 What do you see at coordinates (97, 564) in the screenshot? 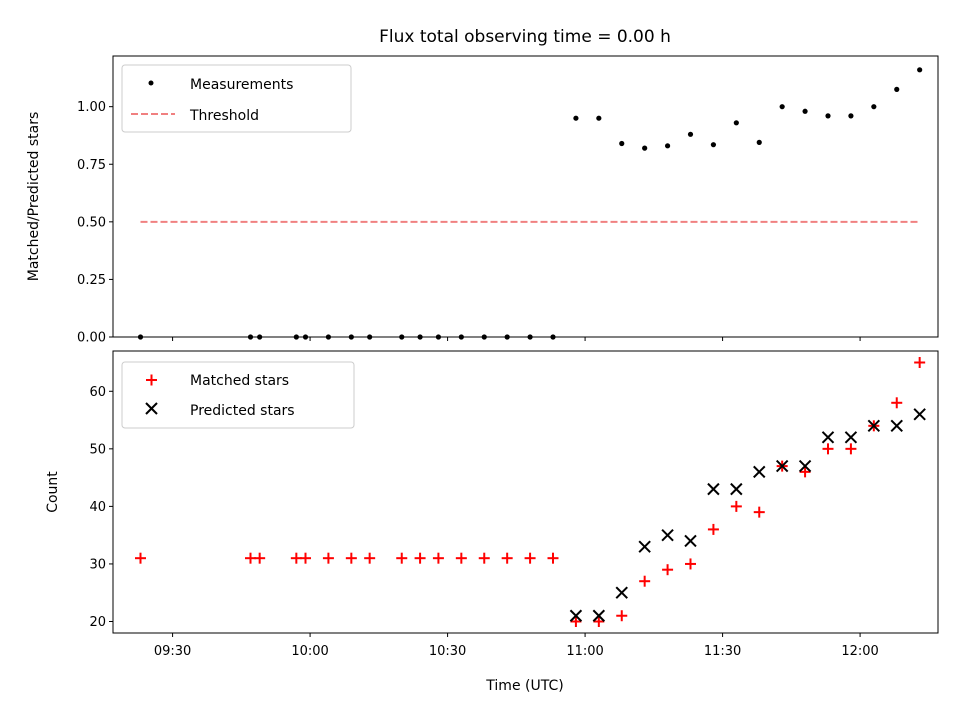
I see `y-tick-label: 30` at bounding box center [97, 564].